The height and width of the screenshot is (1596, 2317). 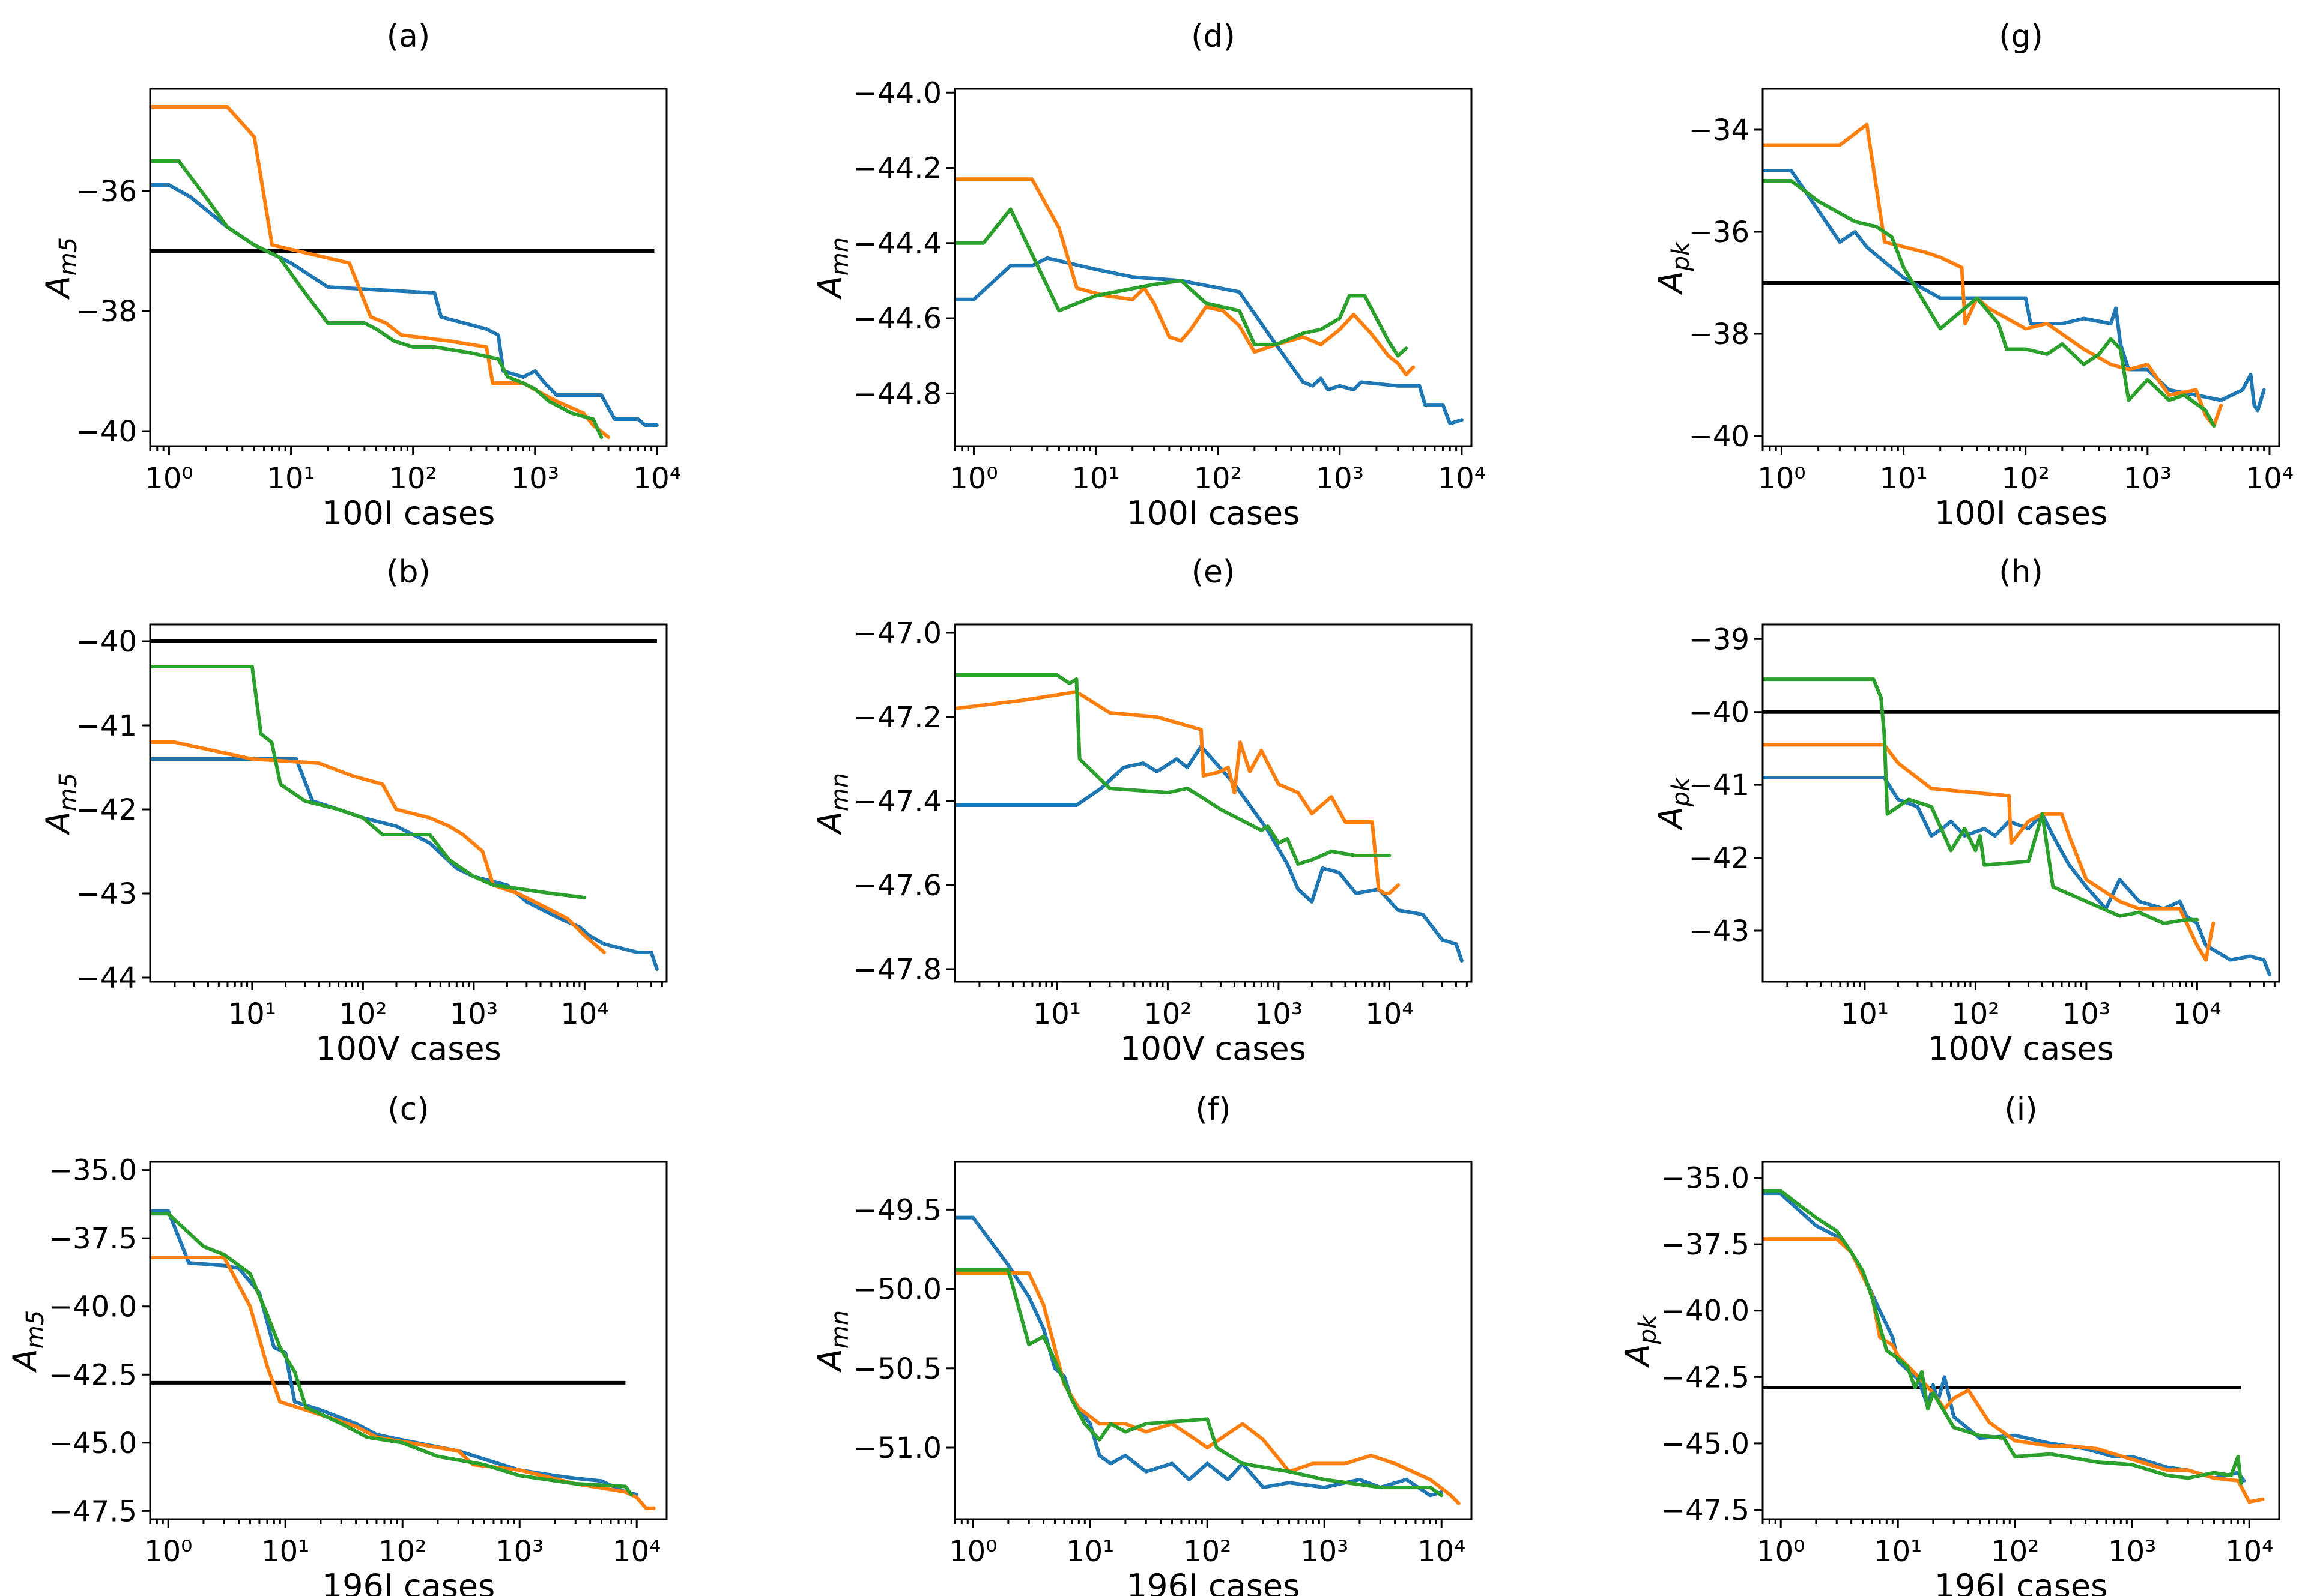 I want to click on y-tick-label: −44.2, so click(x=897, y=169).